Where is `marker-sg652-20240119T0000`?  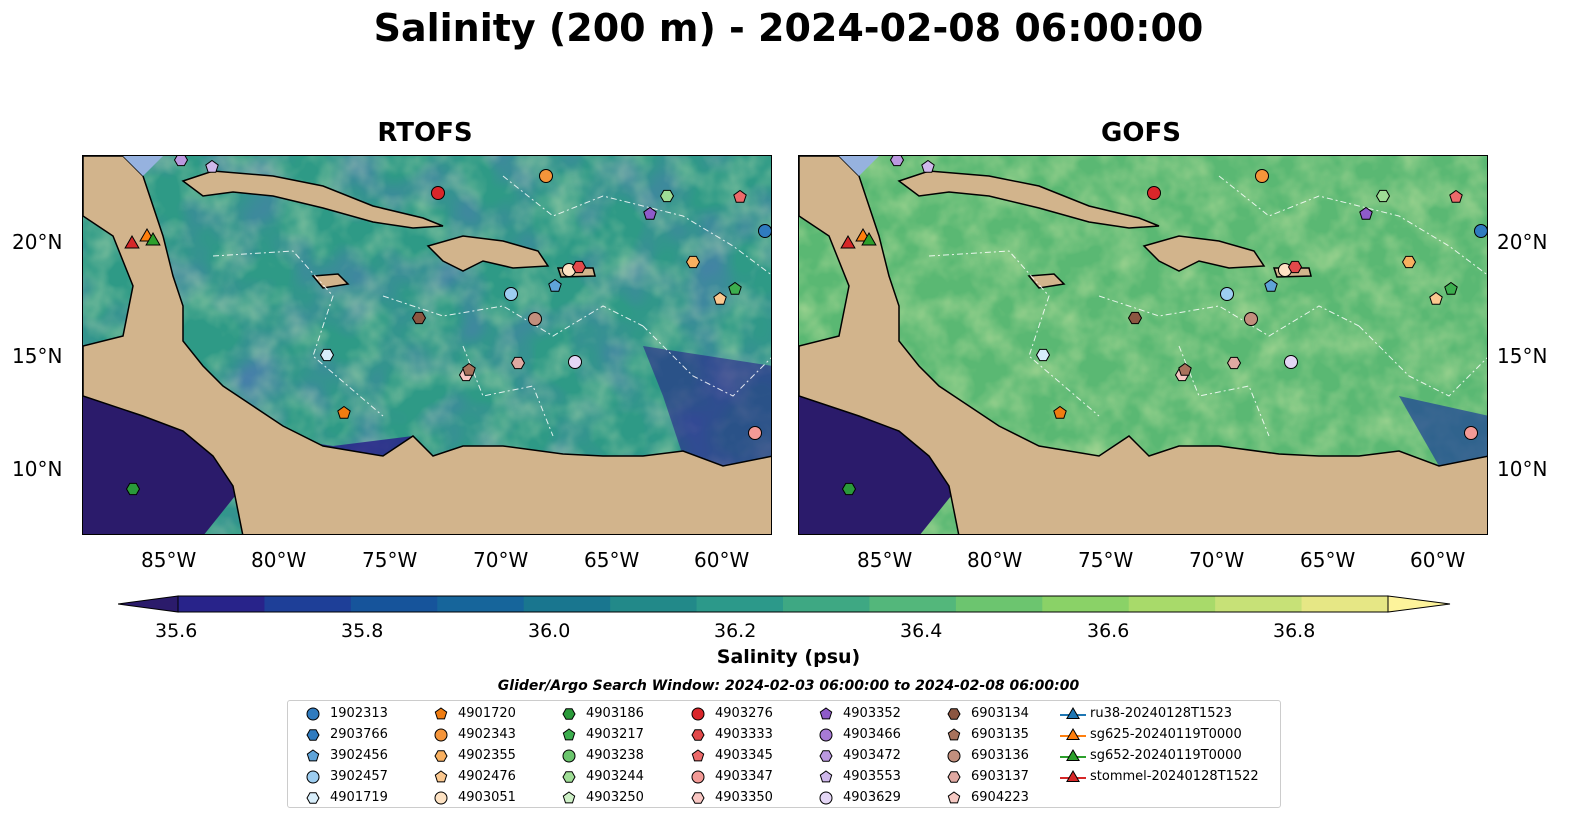
marker-sg652-20240119T0000 is located at coordinates (869, 238).